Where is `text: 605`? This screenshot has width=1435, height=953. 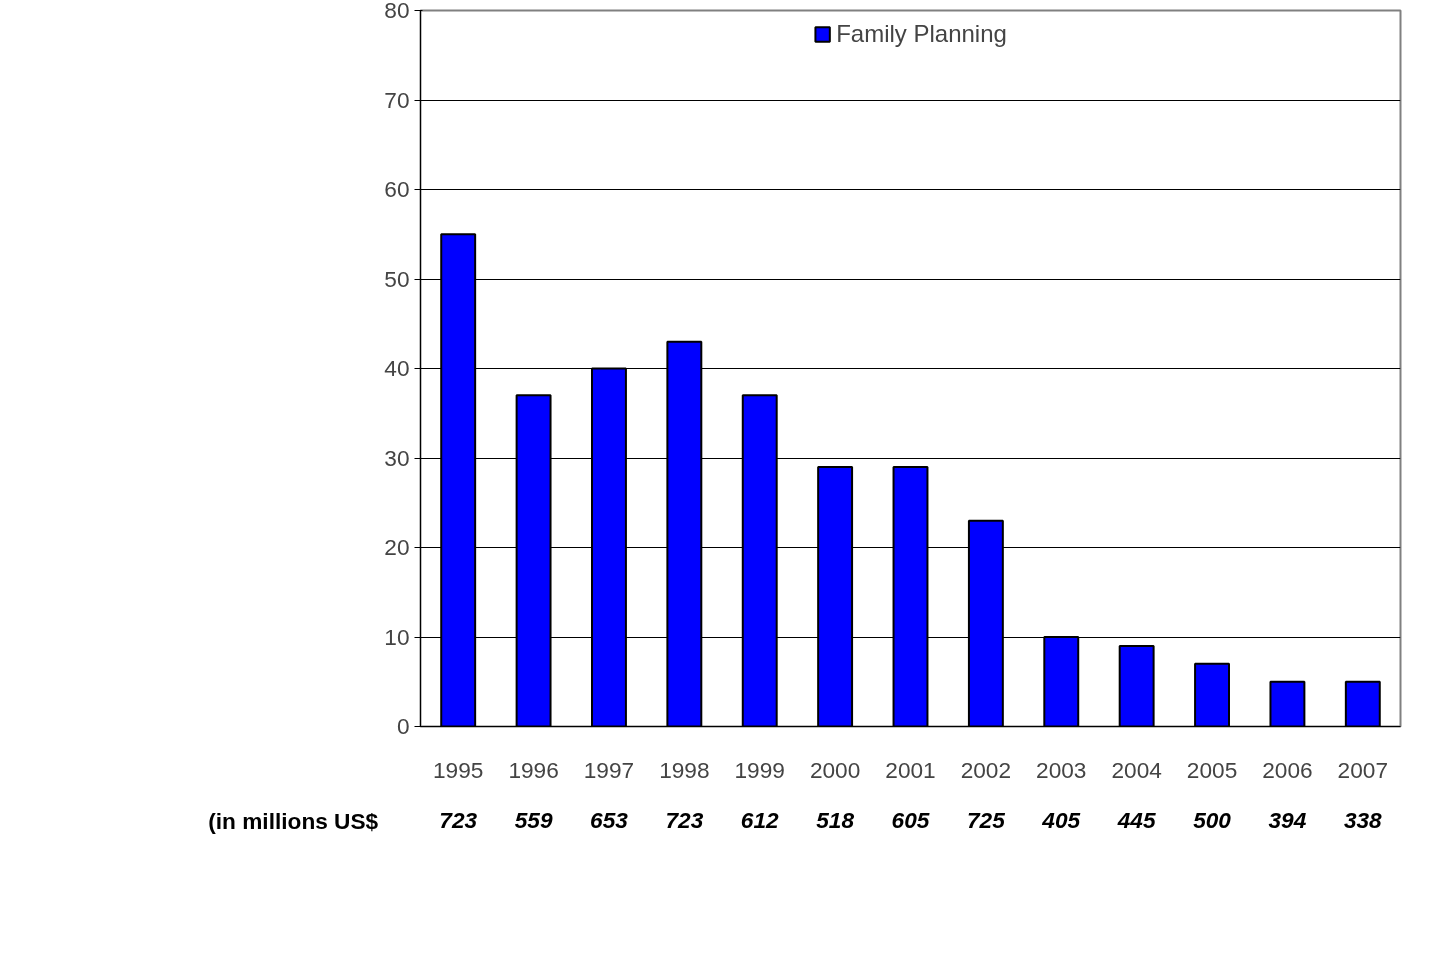
text: 605 is located at coordinates (910, 820).